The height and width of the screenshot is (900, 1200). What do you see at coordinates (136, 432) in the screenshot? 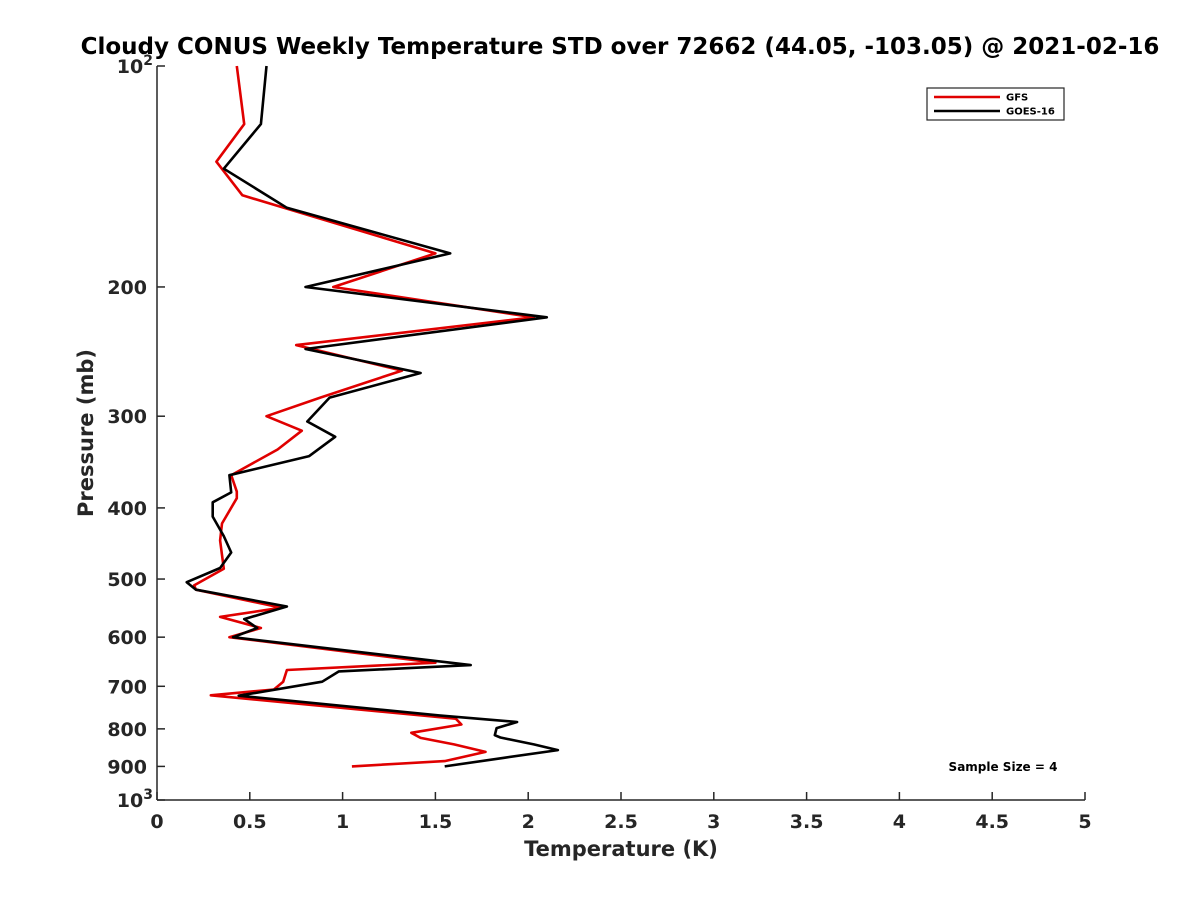
I see `y-ticks: 10² 200 300 400 500 600 700 800 900 10³` at bounding box center [136, 432].